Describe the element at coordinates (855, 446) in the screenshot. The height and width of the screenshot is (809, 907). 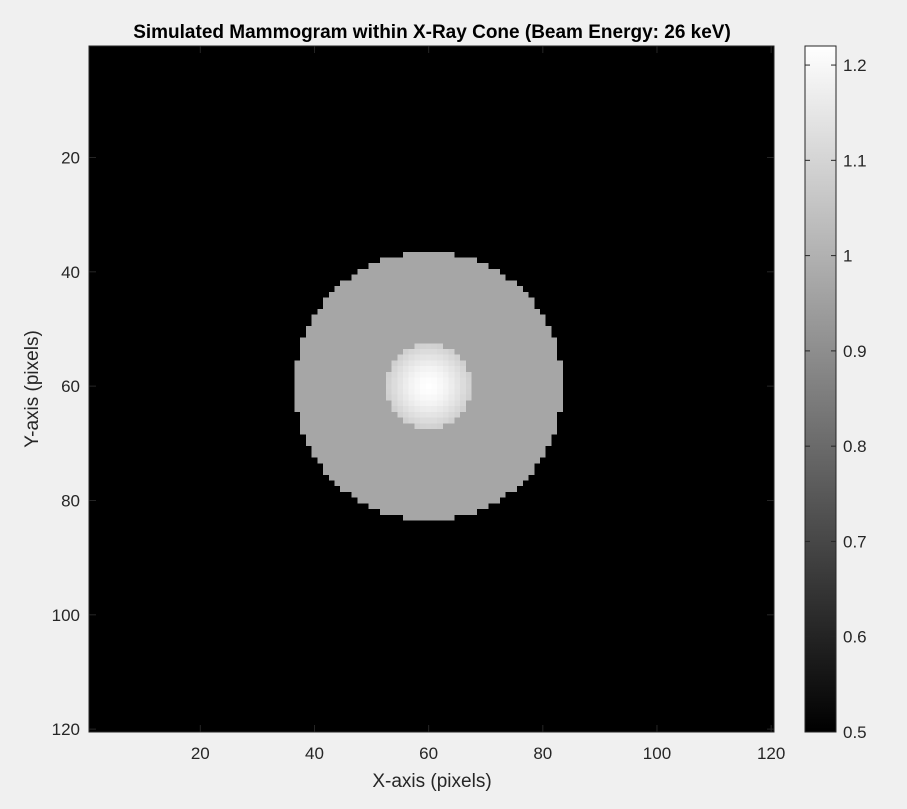
I see `colorbar-tick-label: 0.8` at that location.